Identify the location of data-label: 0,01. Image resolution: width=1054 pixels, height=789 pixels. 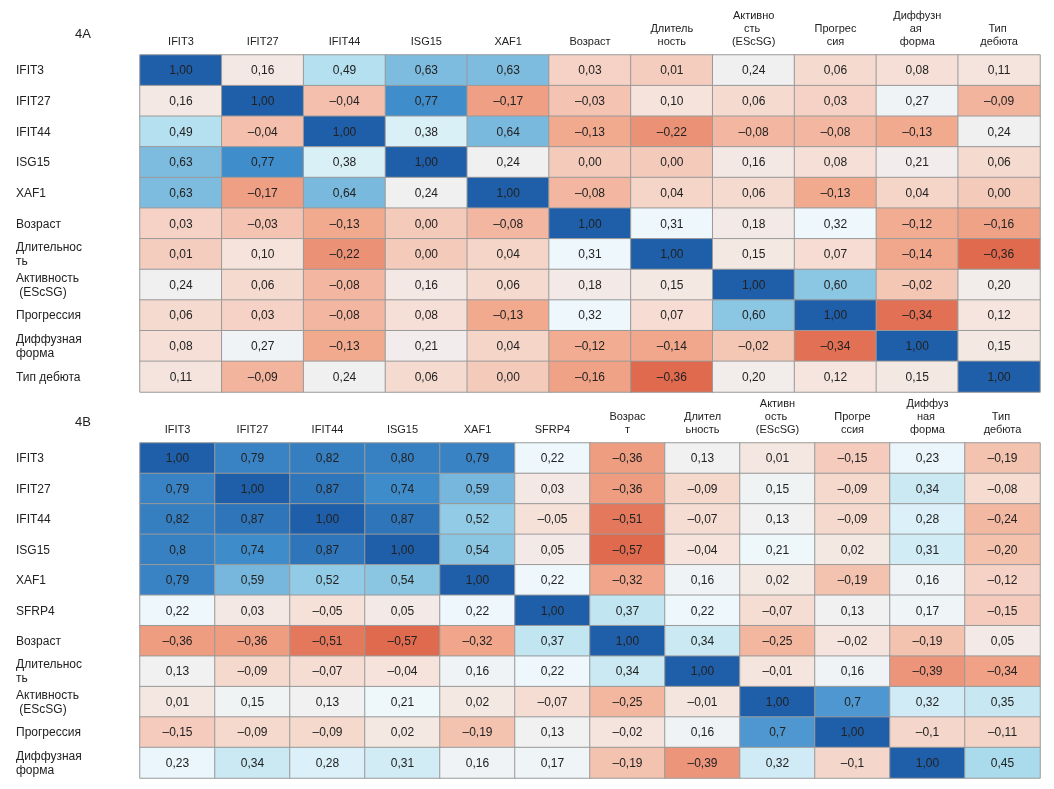
(177, 701).